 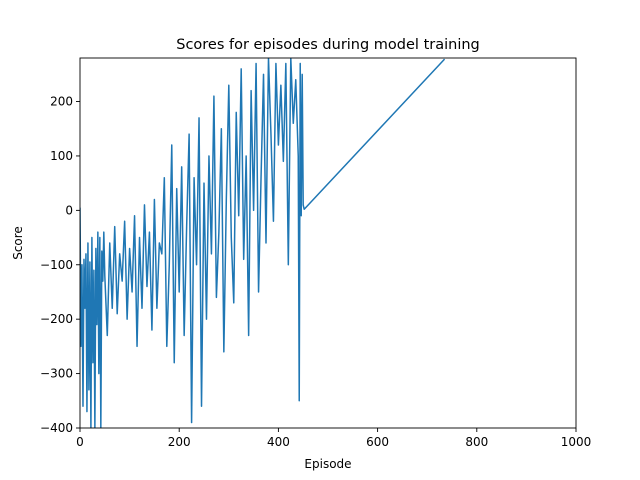 I want to click on y-tick-label: −400, so click(x=56, y=428).